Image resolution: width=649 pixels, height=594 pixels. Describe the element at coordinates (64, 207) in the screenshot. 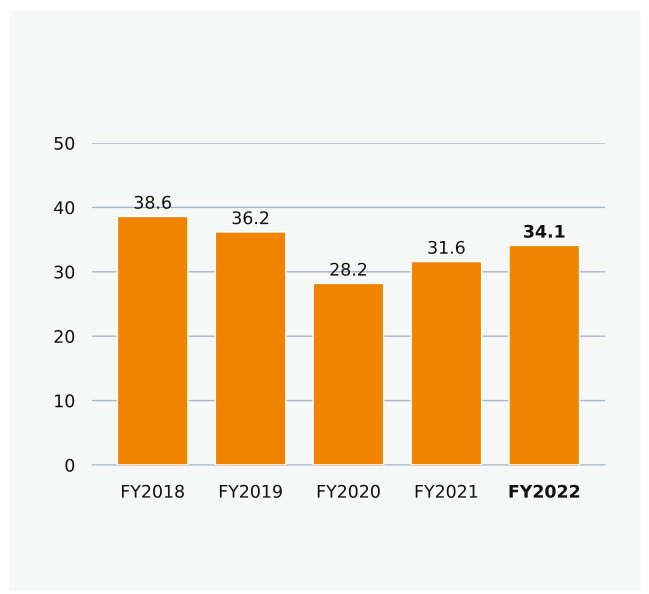

I see `y-tick-label: 40` at that location.